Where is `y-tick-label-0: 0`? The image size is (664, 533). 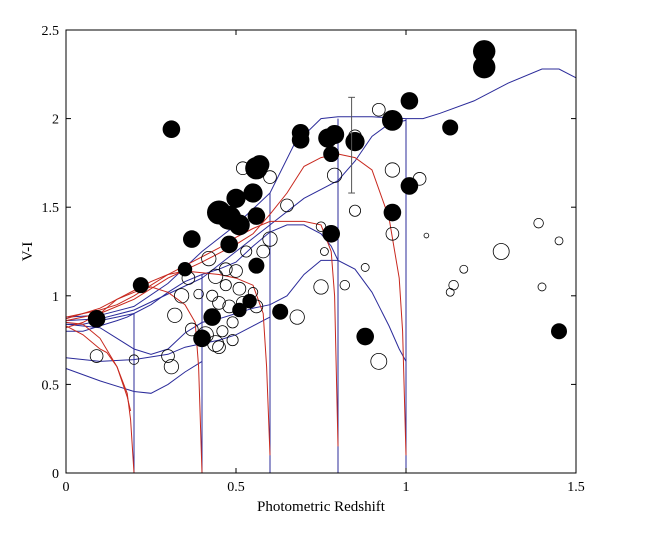
y-tick-label-0: 0 is located at coordinates (55, 474).